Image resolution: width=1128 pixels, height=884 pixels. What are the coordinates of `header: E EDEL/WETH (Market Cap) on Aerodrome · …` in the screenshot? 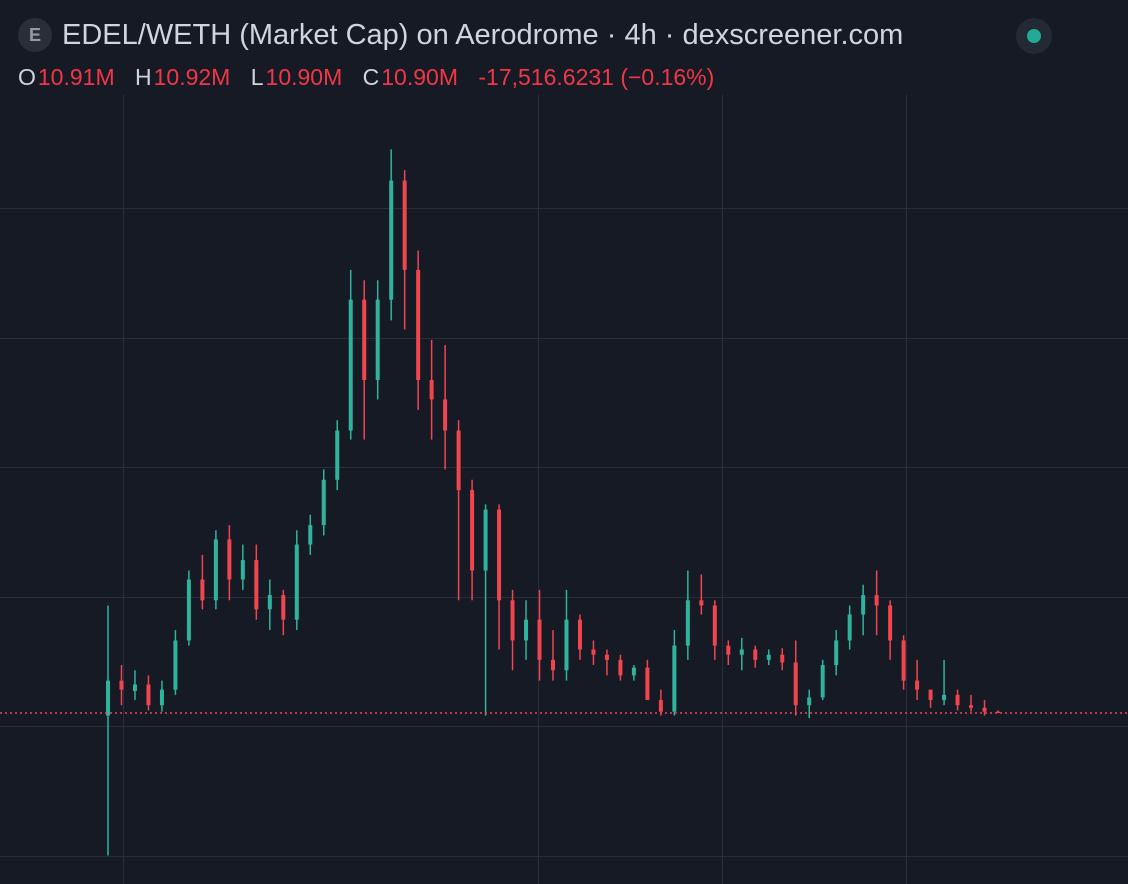 It's located at (460, 35).